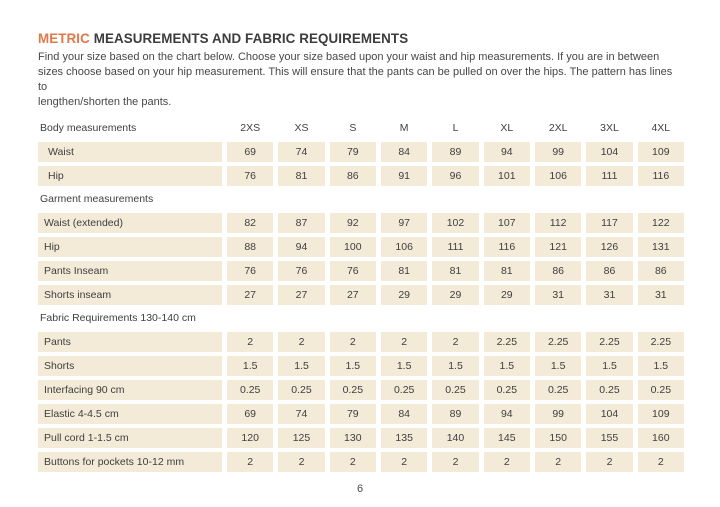  What do you see at coordinates (558, 438) in the screenshot?
I see `value-cell: 150` at bounding box center [558, 438].